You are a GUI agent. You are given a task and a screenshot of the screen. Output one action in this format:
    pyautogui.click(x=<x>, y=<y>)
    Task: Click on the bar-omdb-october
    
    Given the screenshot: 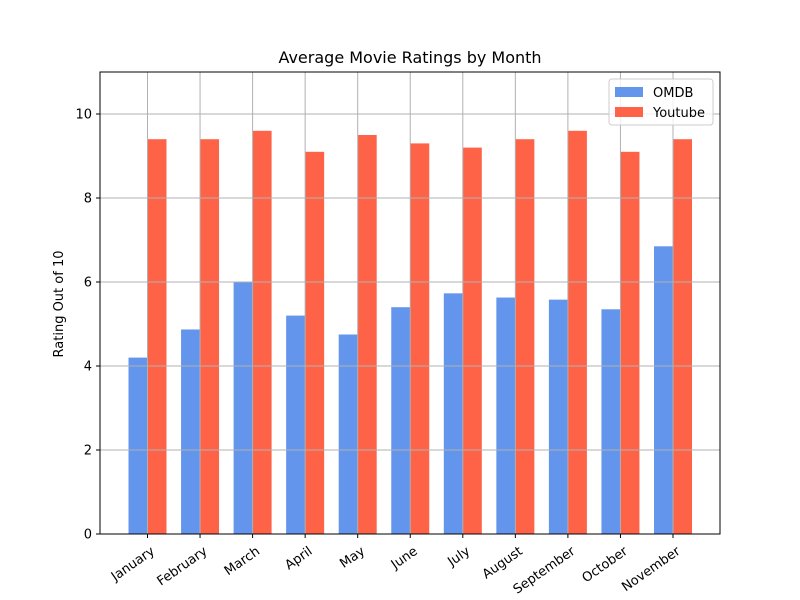 What is the action you would take?
    pyautogui.click(x=611, y=421)
    